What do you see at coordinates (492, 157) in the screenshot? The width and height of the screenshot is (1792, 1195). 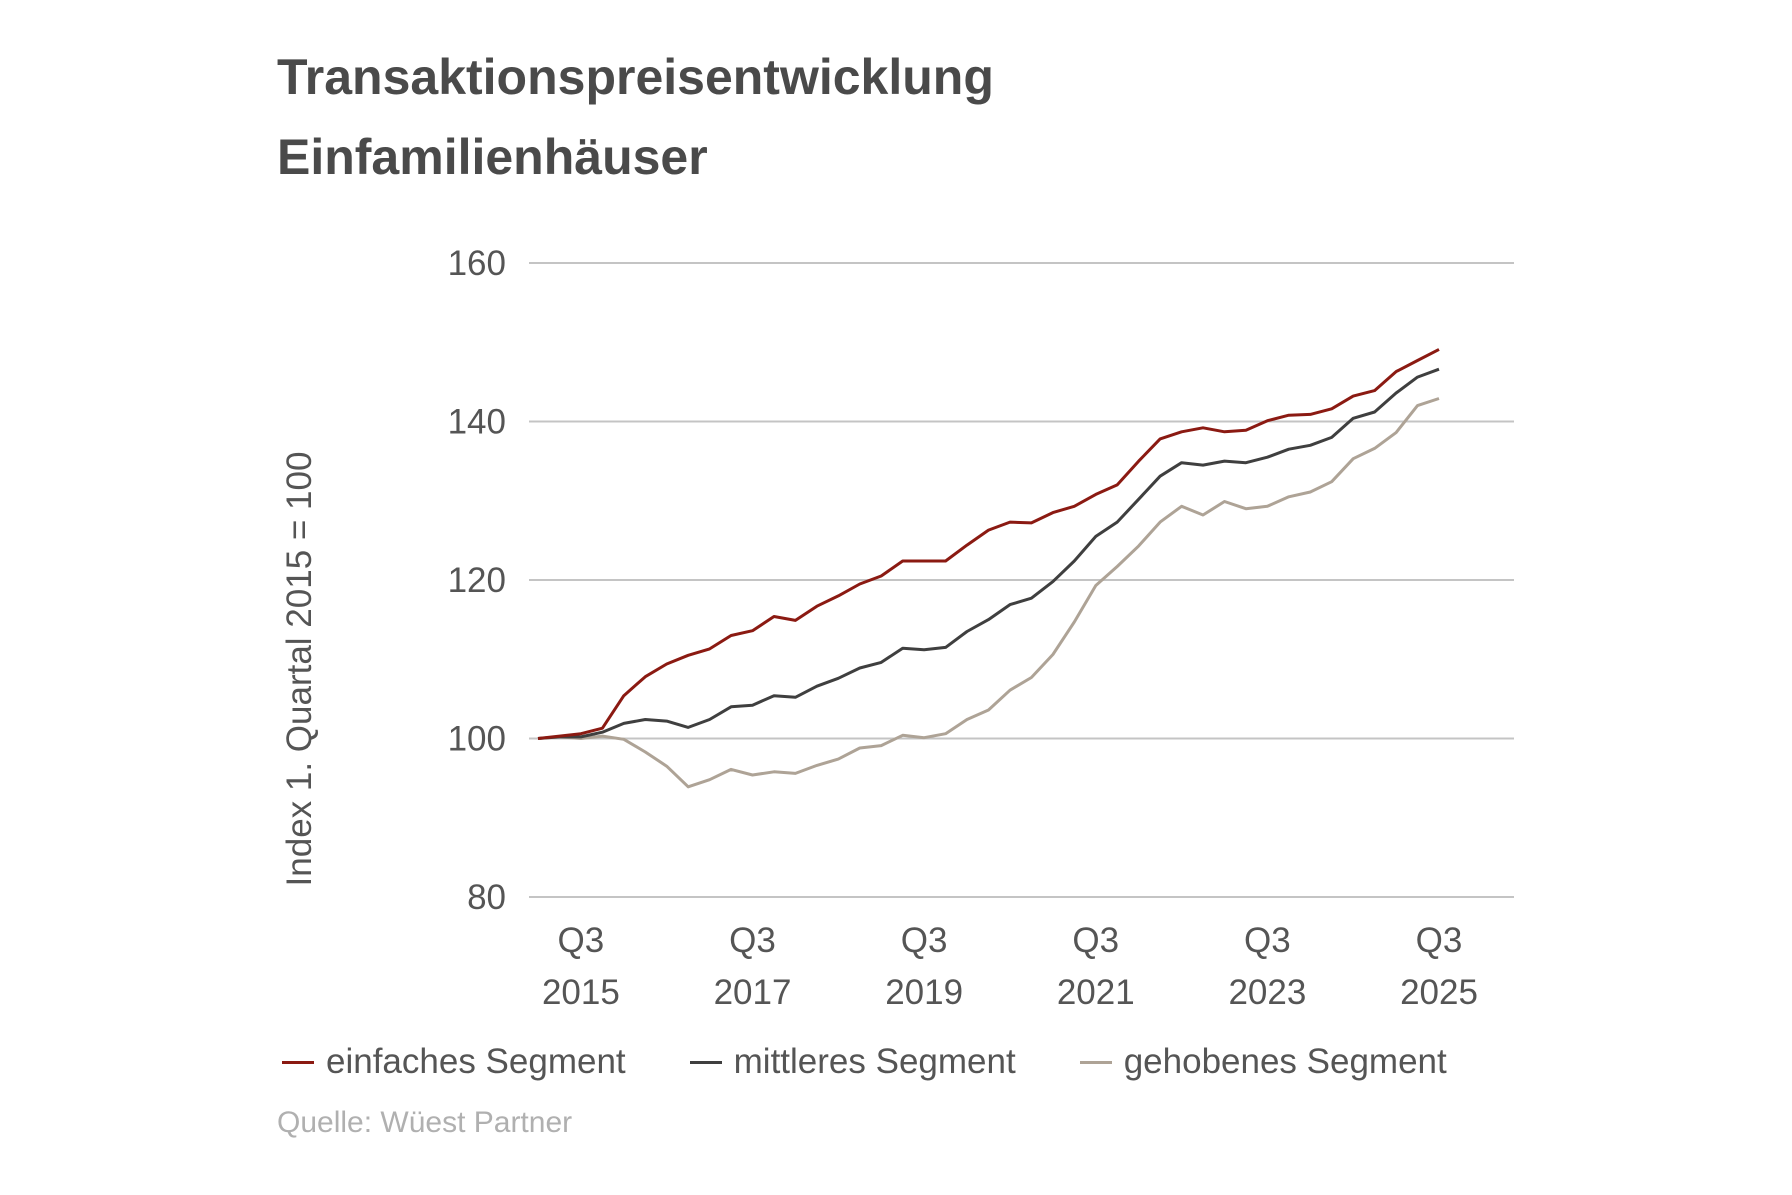 I see `chart-title-line-2: Einfamilienhäuser` at bounding box center [492, 157].